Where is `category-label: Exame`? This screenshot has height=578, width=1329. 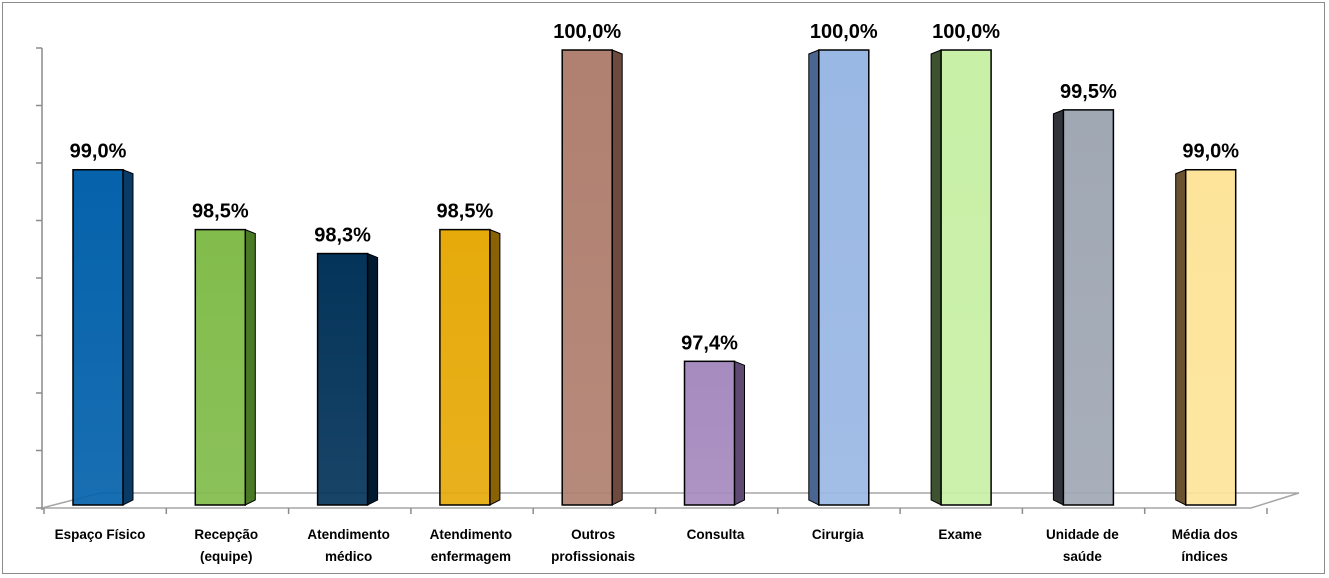 category-label: Exame is located at coordinates (960, 534).